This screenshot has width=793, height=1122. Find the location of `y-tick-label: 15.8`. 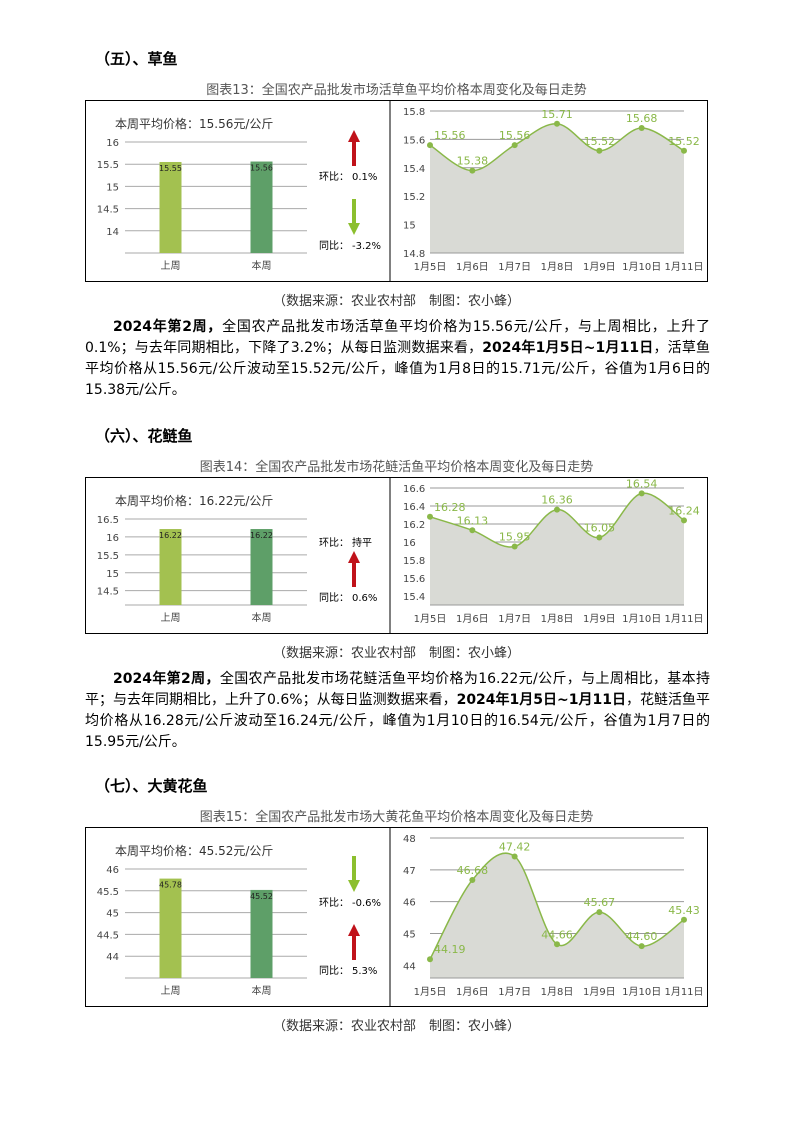

y-tick-label: 15.8 is located at coordinates (414, 561).